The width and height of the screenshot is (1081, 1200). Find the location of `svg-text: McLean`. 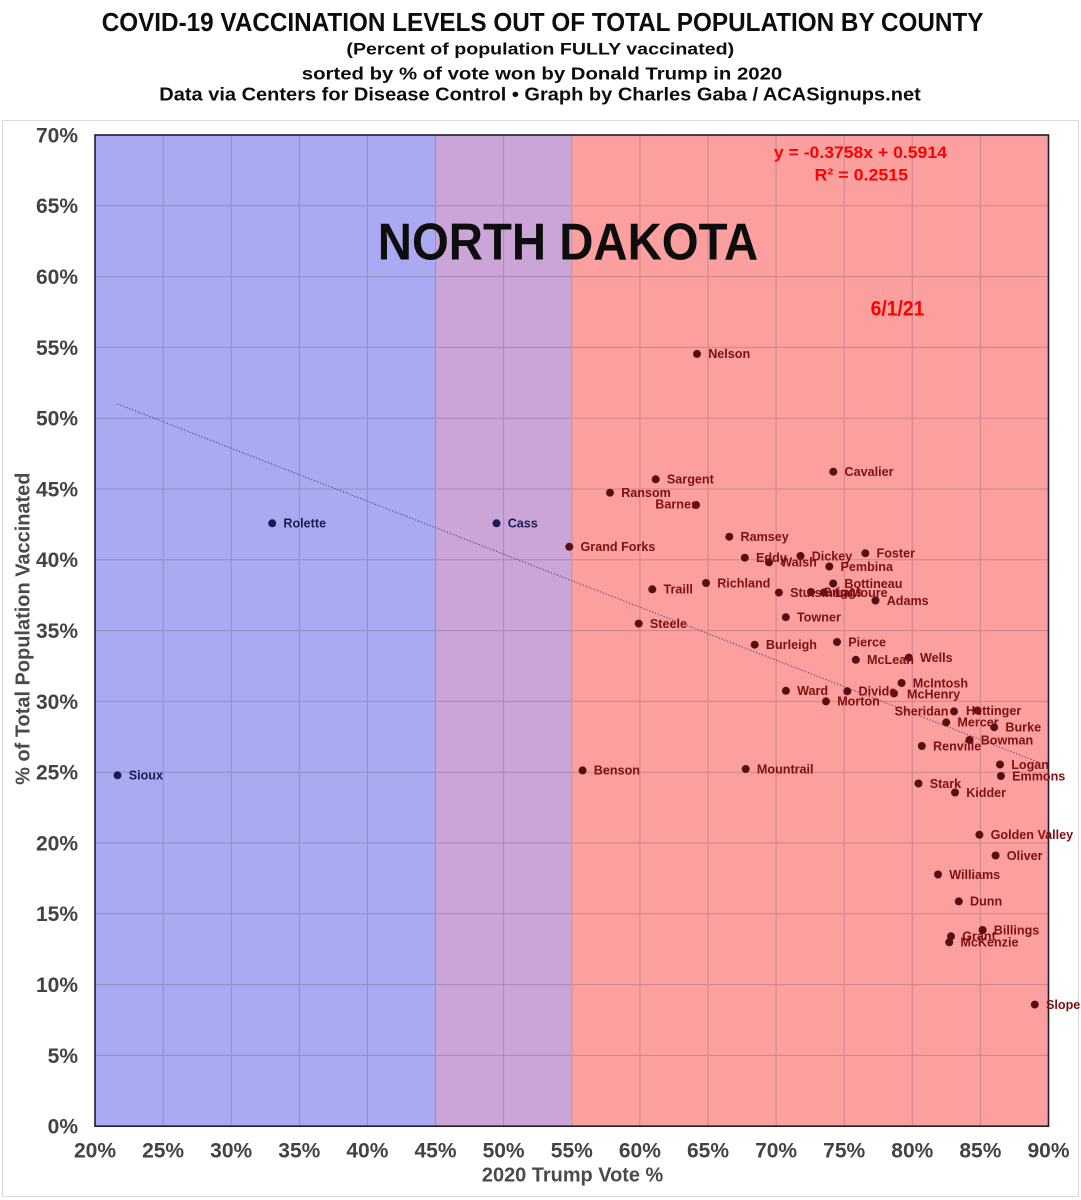

svg-text: McLean is located at coordinates (890, 660).